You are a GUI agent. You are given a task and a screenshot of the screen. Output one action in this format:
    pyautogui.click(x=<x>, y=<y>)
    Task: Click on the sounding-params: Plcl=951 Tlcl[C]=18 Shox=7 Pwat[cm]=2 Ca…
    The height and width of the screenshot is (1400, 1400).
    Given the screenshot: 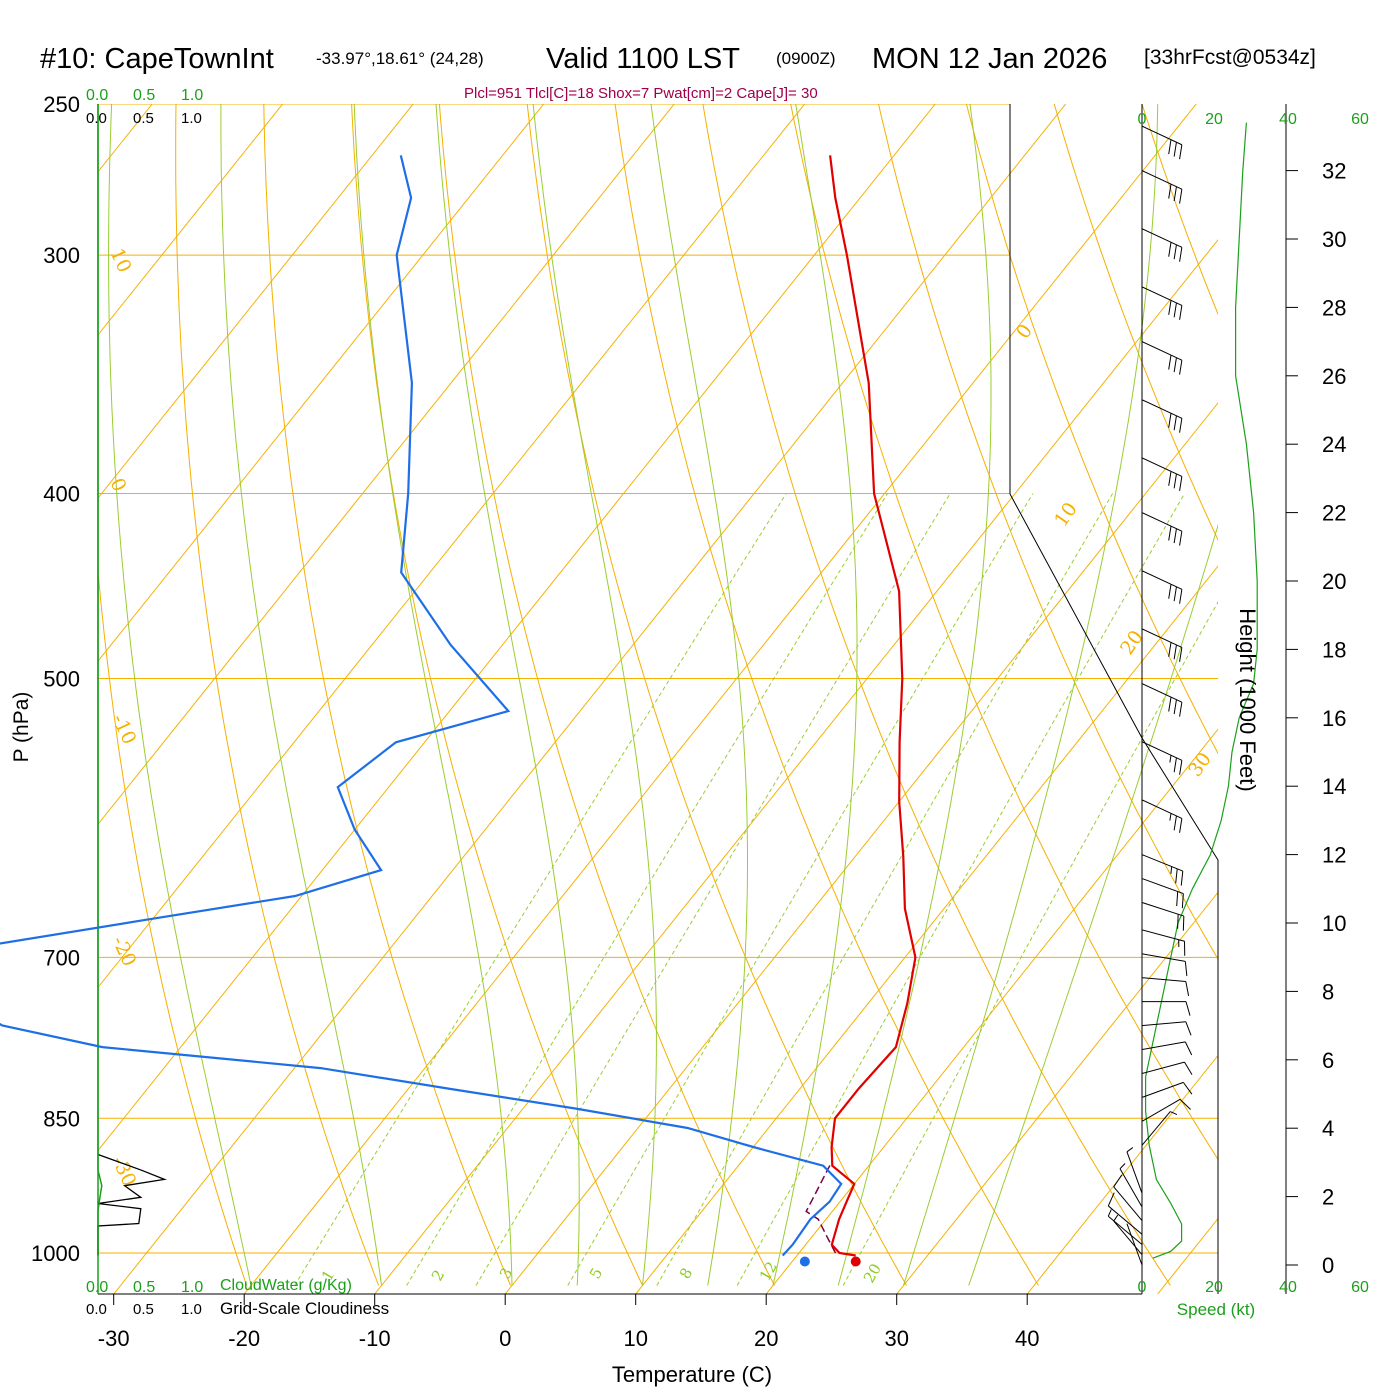 What is the action you would take?
    pyautogui.click(x=641, y=93)
    